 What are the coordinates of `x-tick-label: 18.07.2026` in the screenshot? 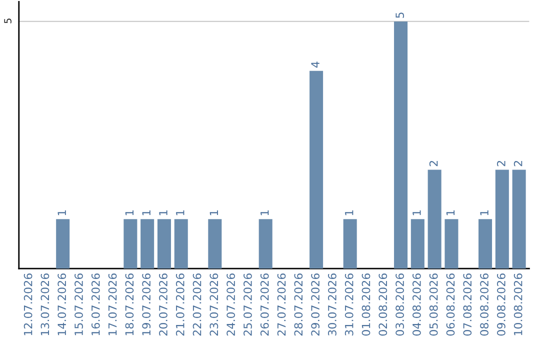 It's located at (129, 304).